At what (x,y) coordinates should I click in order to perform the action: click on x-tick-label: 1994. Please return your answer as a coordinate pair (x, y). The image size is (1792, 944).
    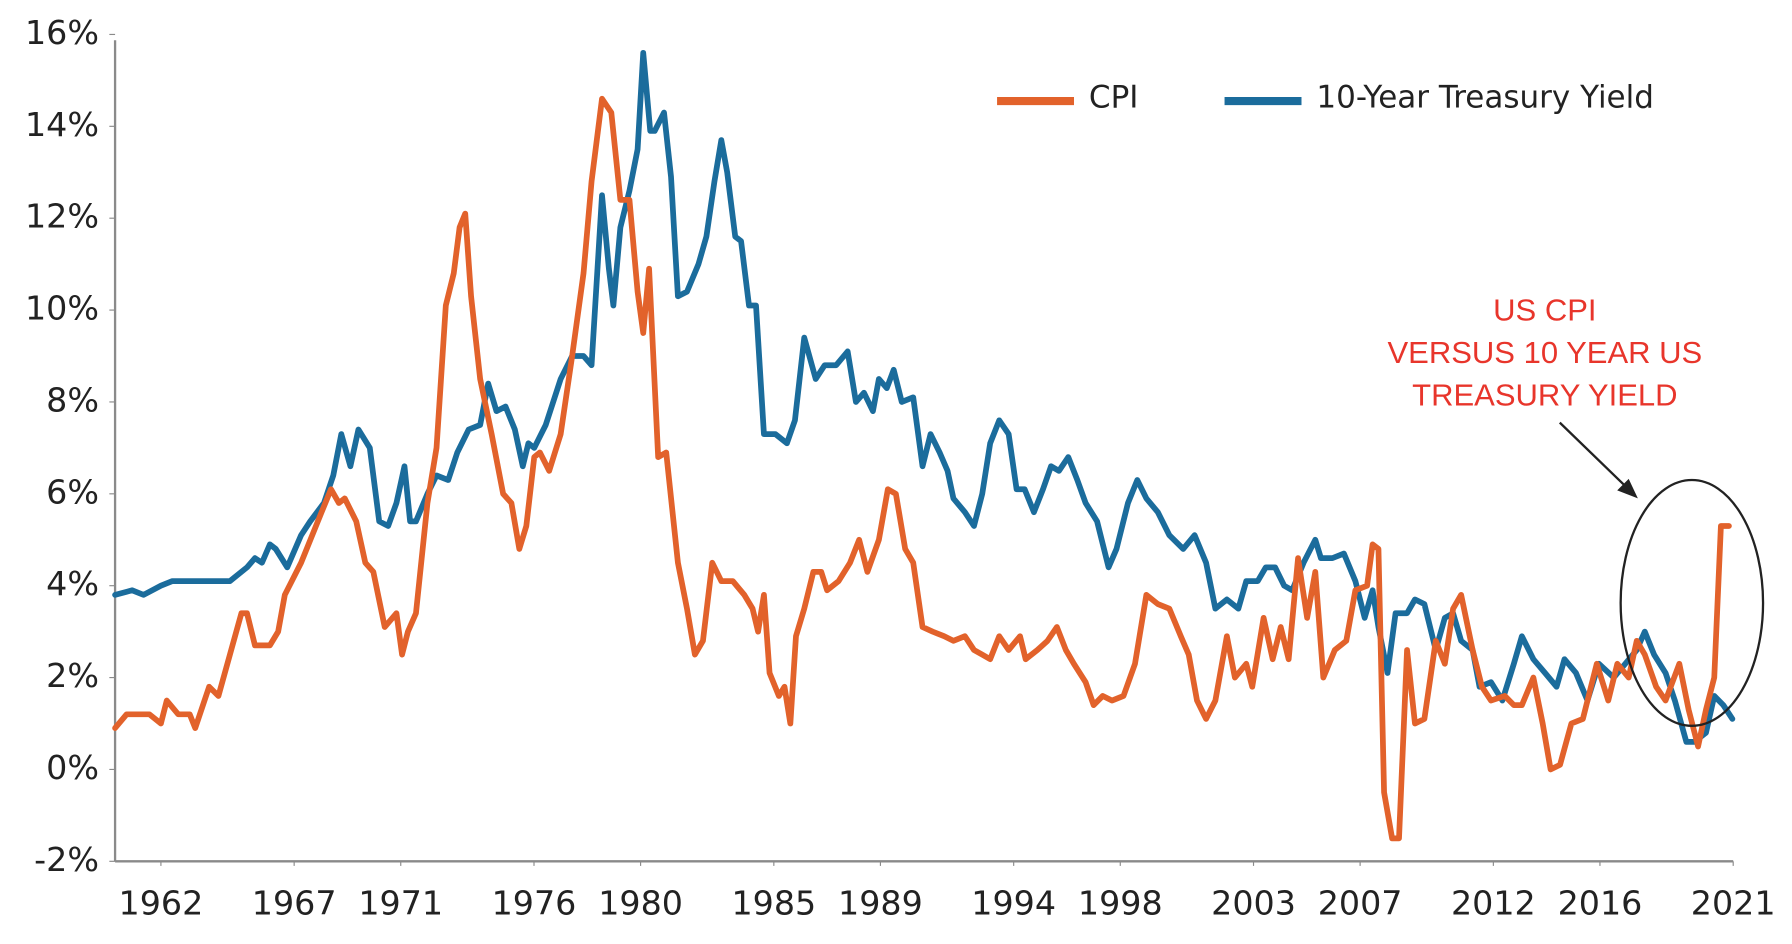
    Looking at the image, I should click on (1013, 902).